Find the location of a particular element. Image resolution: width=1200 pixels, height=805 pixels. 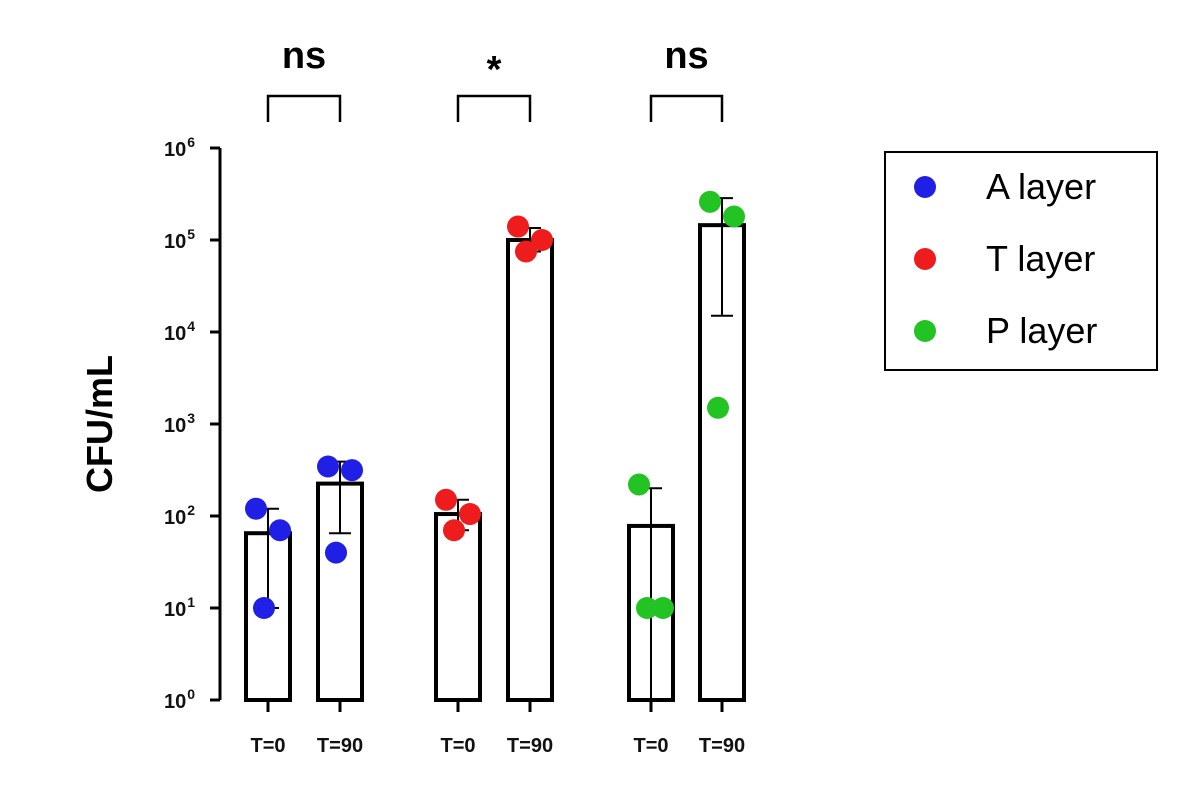

significance-label: * is located at coordinates (494, 70).